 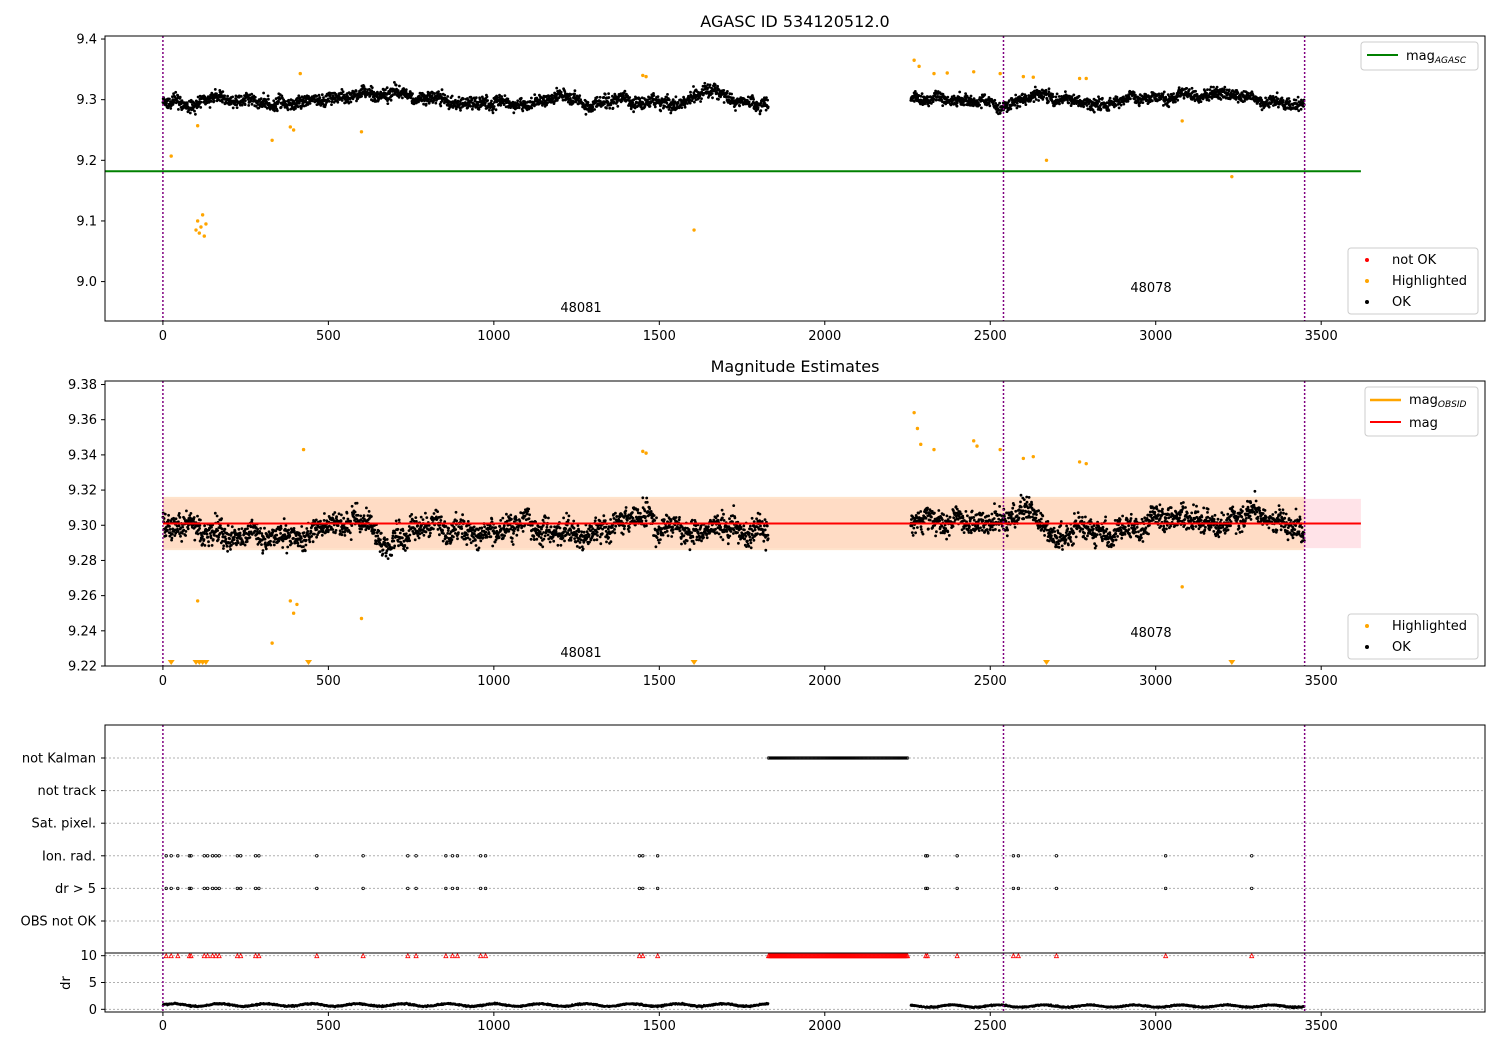 What do you see at coordinates (934, 73) in the screenshot?
I see `highlighted-point` at bounding box center [934, 73].